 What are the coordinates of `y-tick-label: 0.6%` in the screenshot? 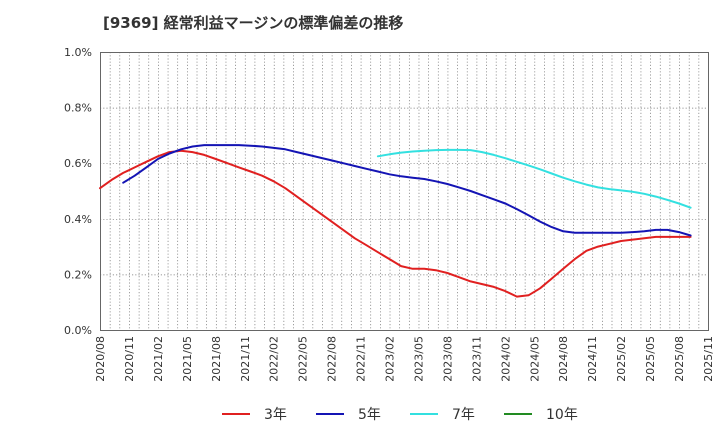 It's located at (78, 163).